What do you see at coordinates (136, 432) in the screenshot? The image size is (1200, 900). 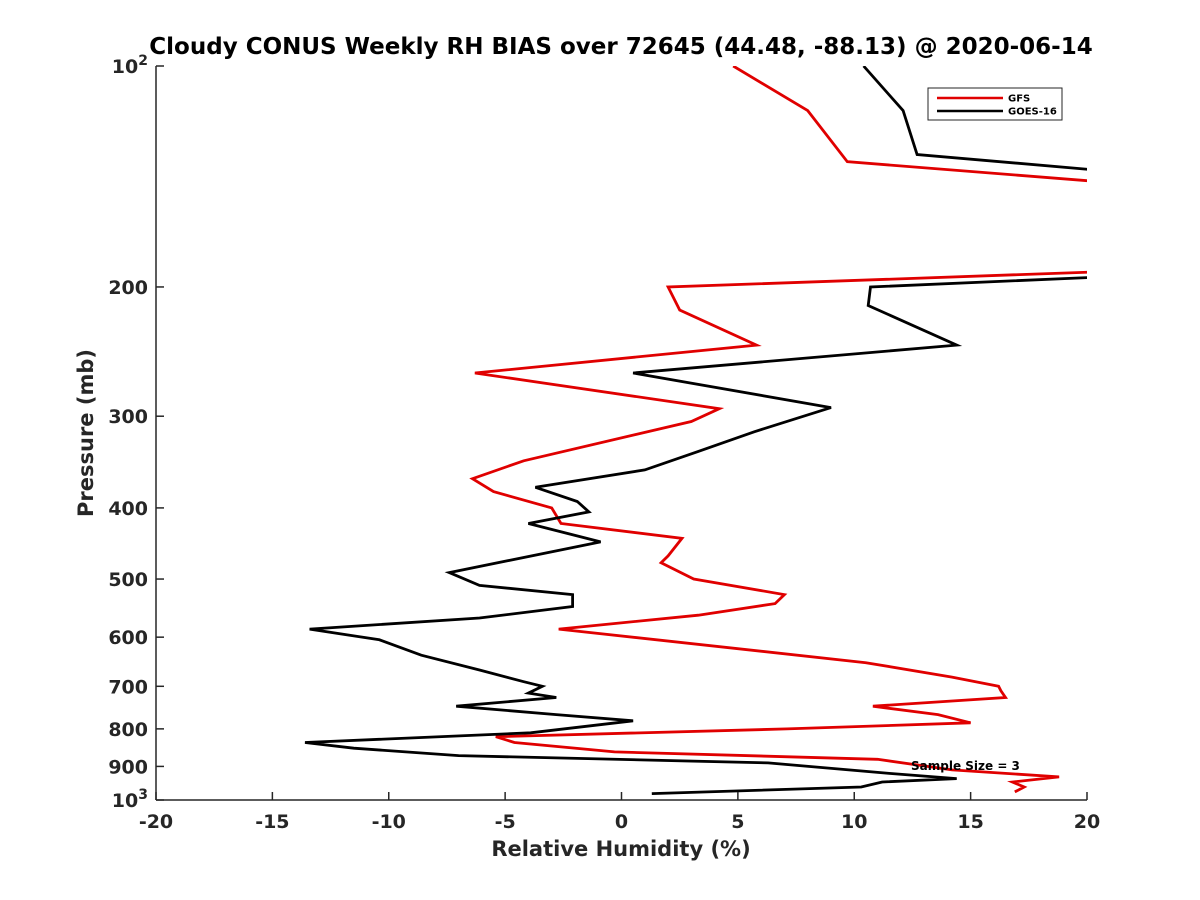 I see `y-ticks: 10² 200 300 400 500 600 700 800 900 10³` at bounding box center [136, 432].